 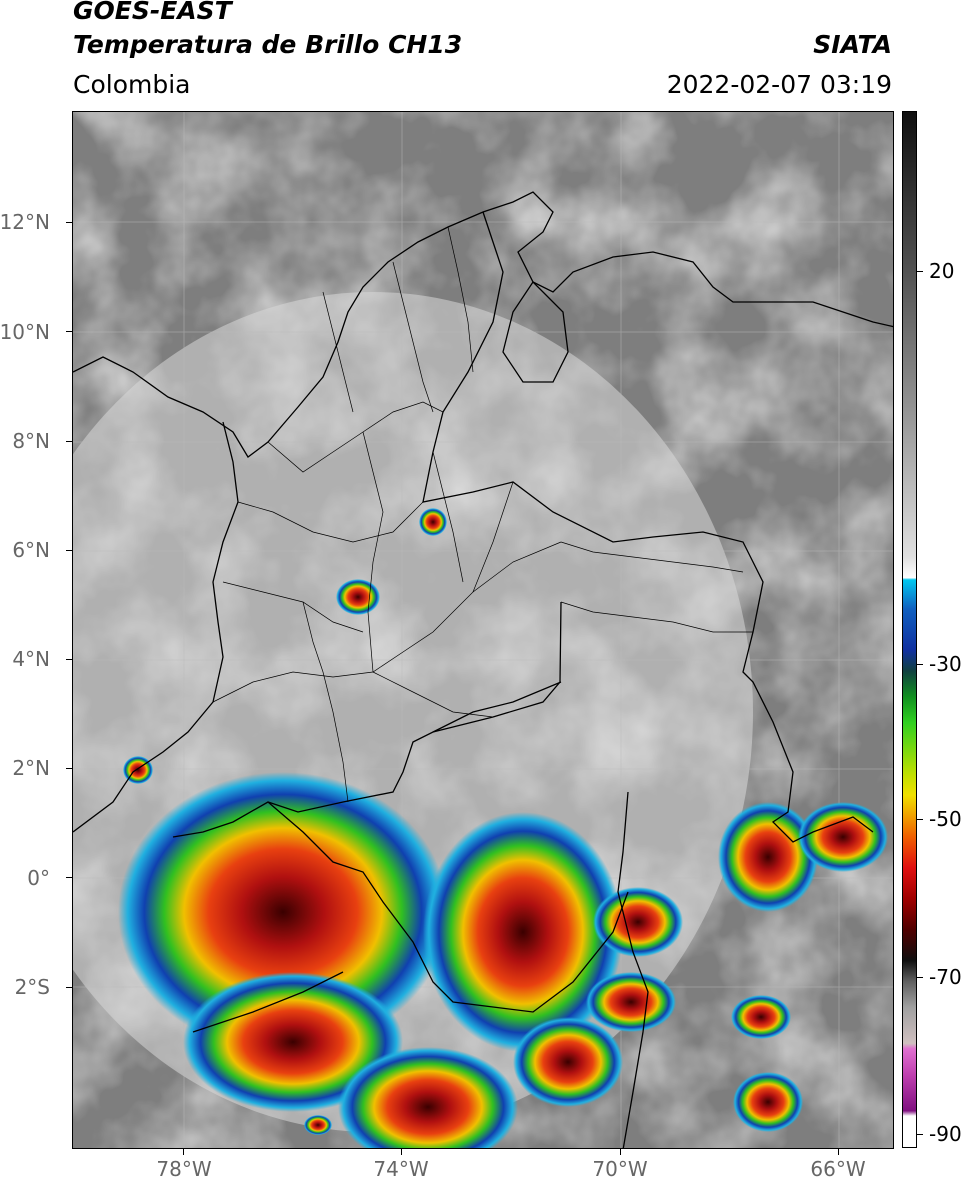 What do you see at coordinates (25, 222) in the screenshot?
I see `lat-label-12n: 12°N` at bounding box center [25, 222].